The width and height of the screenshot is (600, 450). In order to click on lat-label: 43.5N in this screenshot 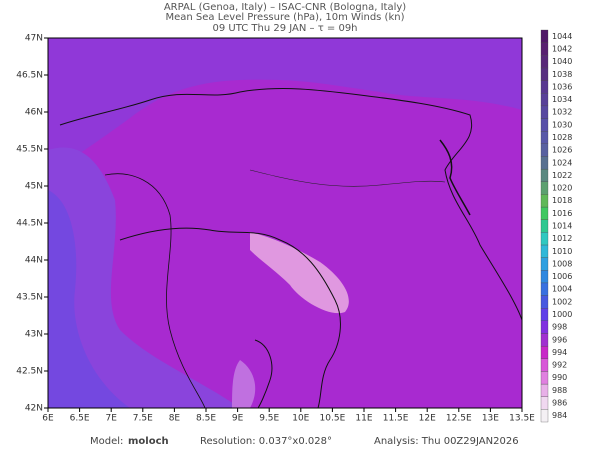, I will do `click(29, 298)`.